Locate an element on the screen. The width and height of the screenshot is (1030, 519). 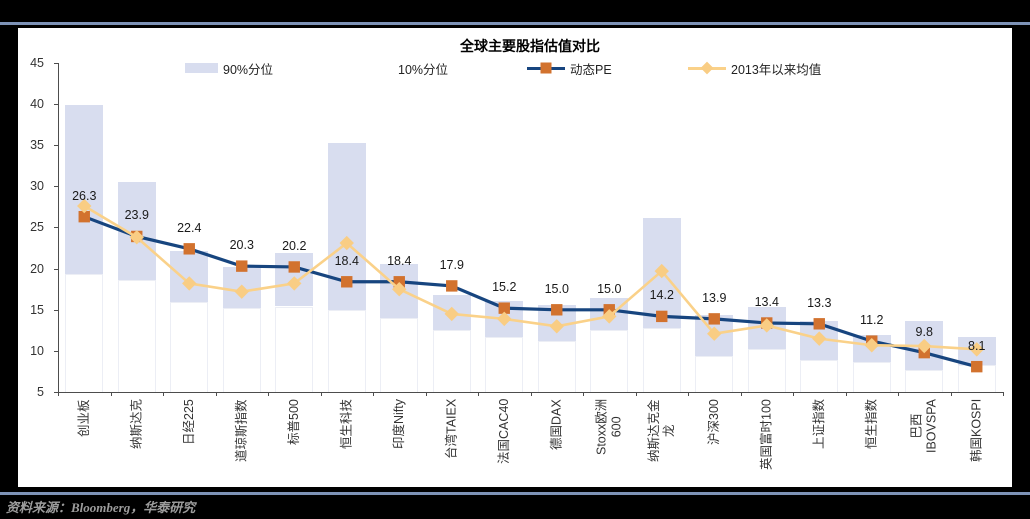
legend-swatch-dynamic-pe is located at coordinates (546, 68).